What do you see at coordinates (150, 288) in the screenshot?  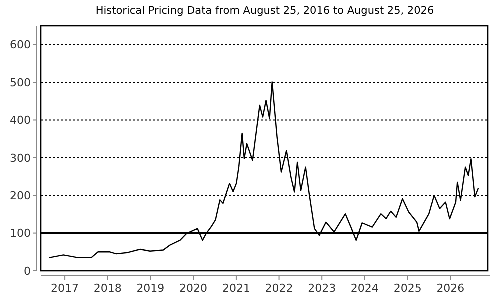 I see `x-tick-label: 2019` at bounding box center [150, 288].